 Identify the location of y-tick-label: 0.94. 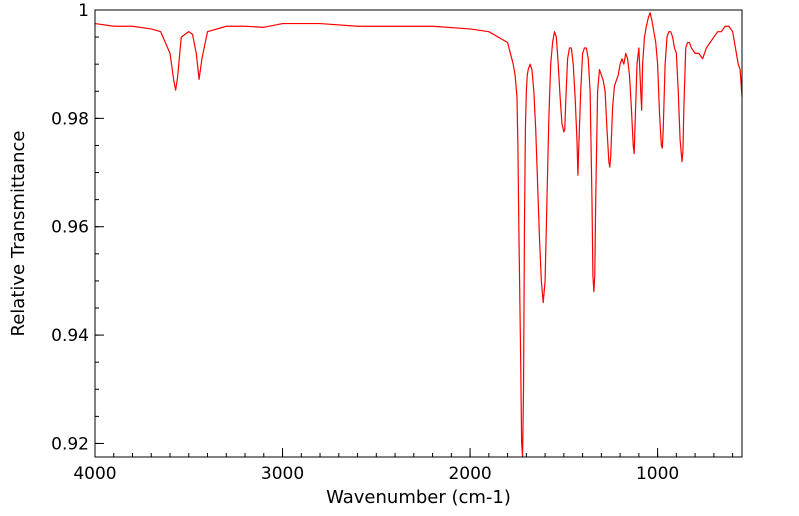
(70, 336).